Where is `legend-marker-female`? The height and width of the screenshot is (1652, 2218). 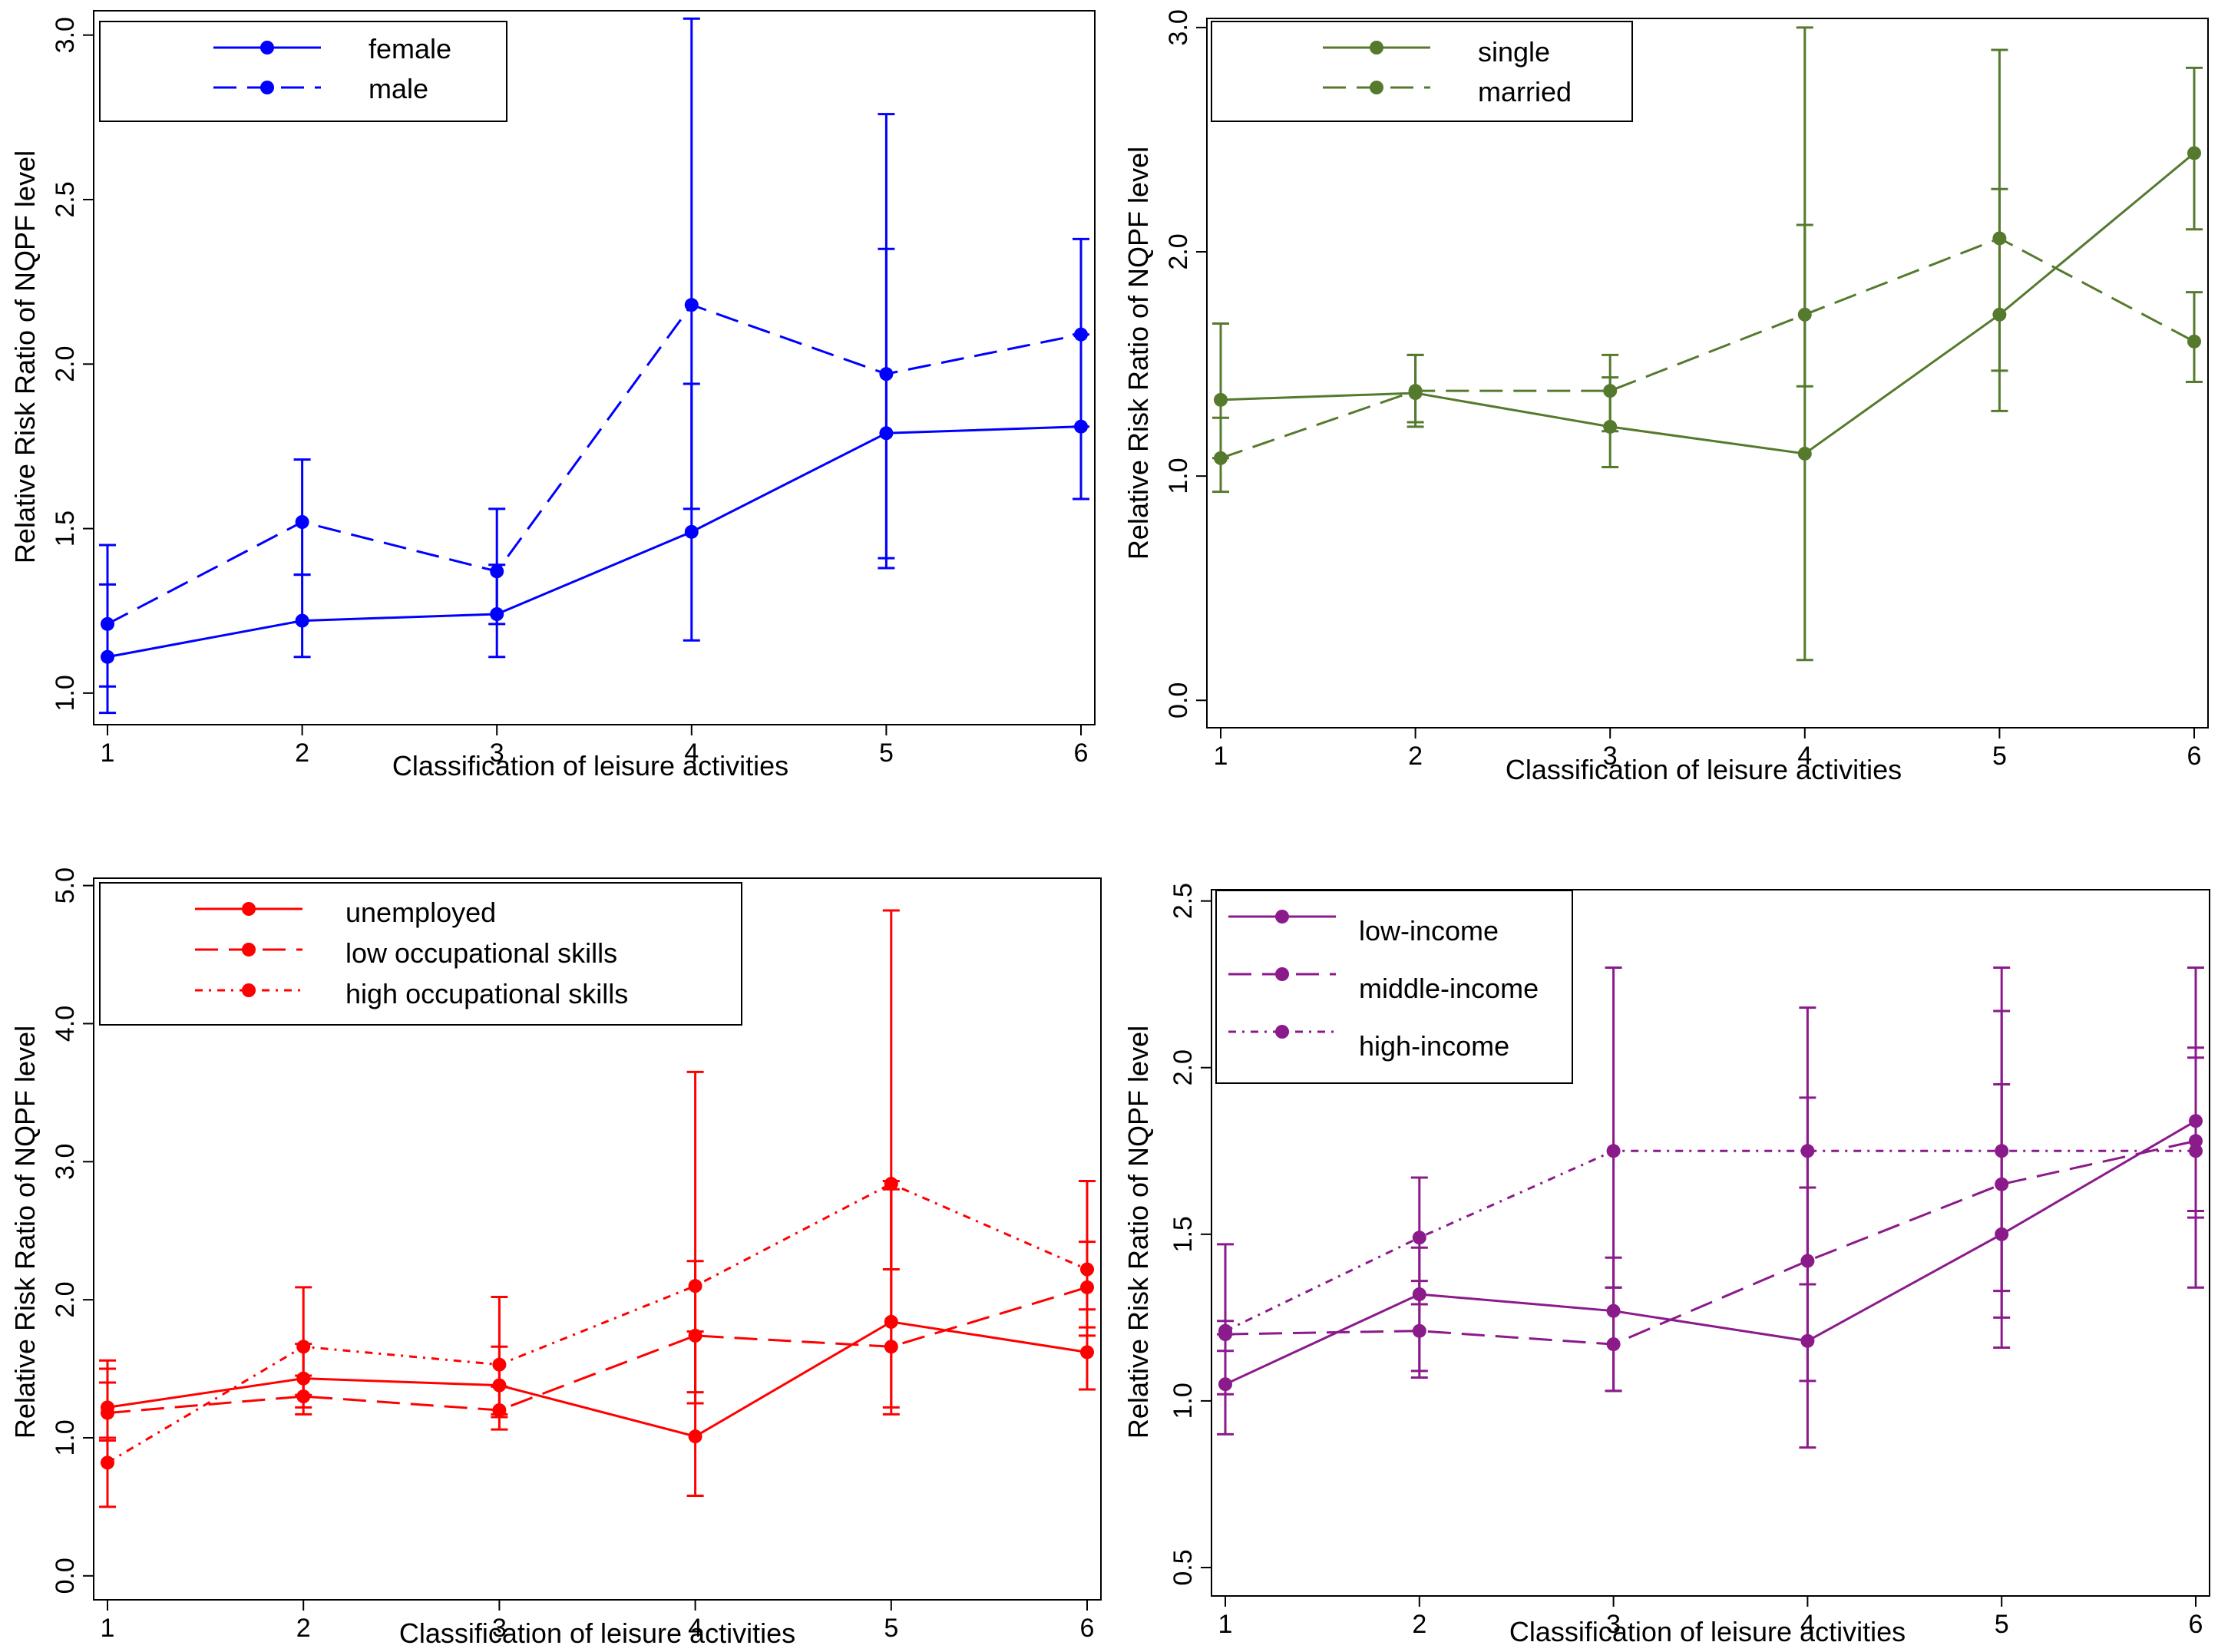 legend-marker-female is located at coordinates (267, 48).